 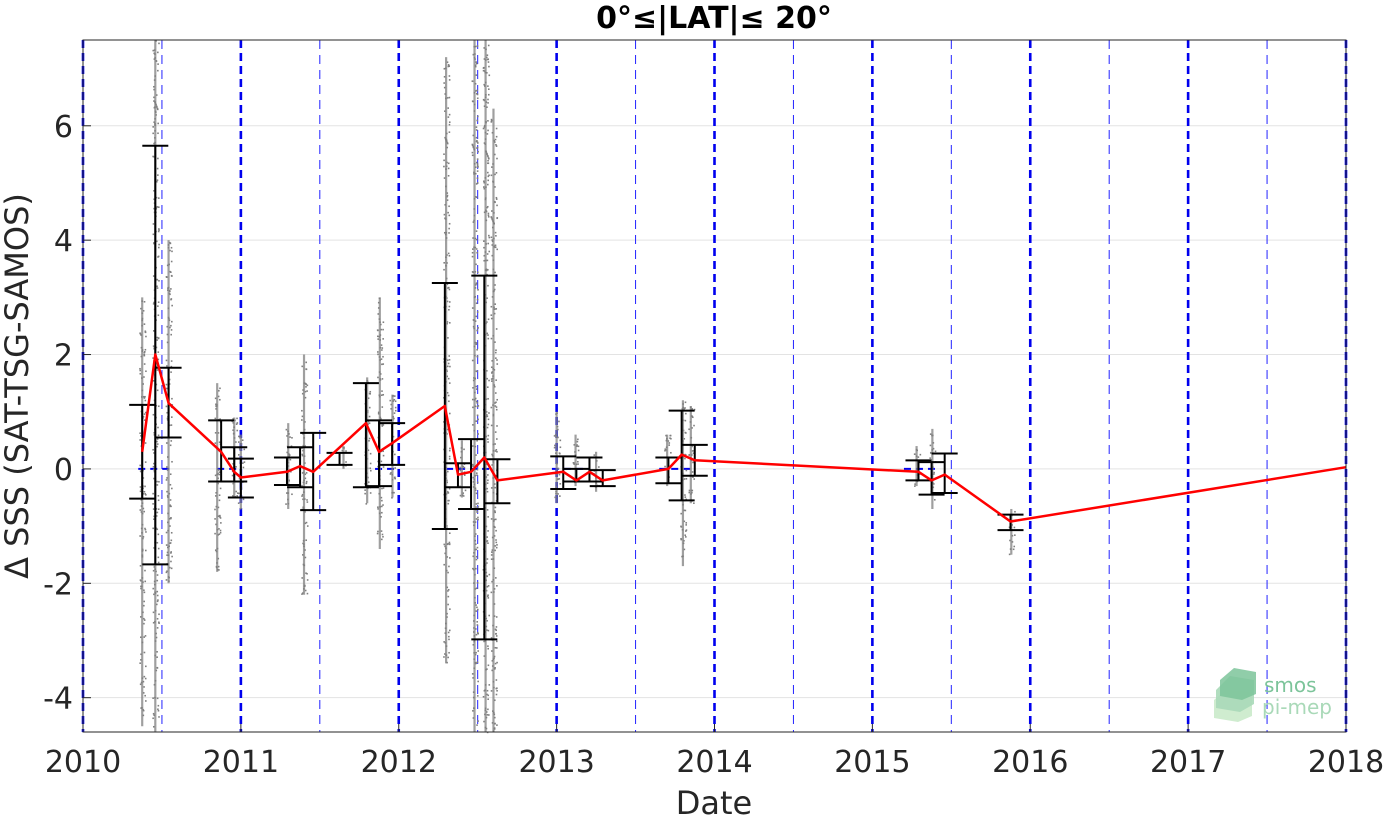 I want to click on error-bar, so click(x=931, y=478).